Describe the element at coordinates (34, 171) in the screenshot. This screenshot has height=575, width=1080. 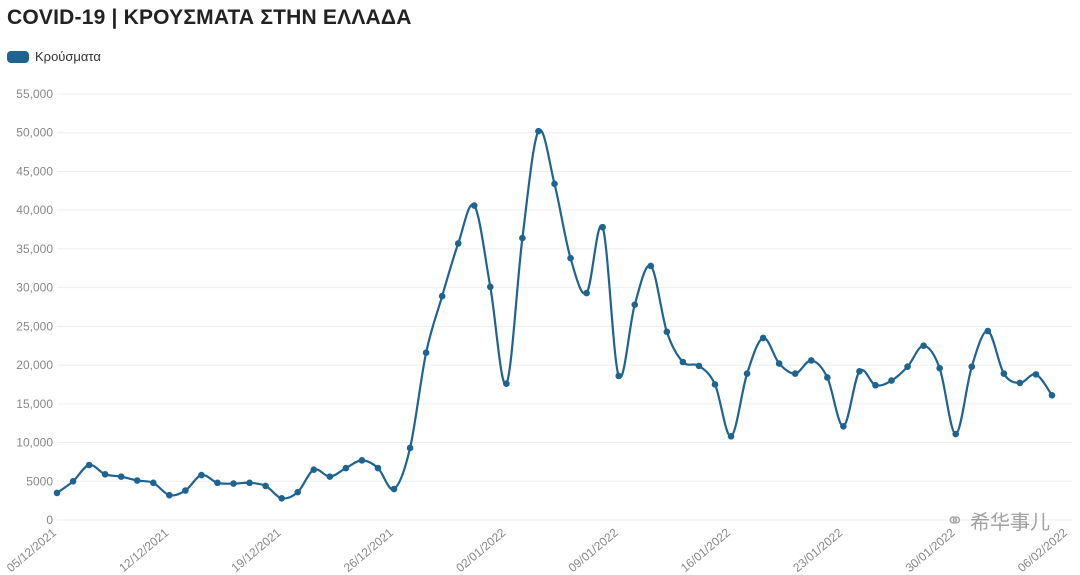
I see `y-tick-label: 45,000` at that location.